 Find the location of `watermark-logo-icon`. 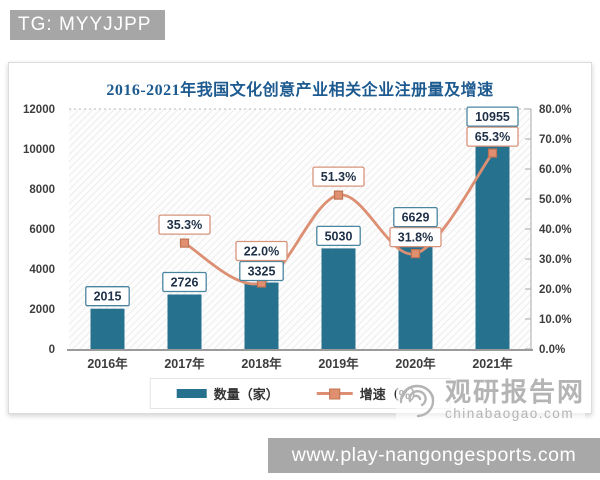

watermark-logo-icon is located at coordinates (417, 401).